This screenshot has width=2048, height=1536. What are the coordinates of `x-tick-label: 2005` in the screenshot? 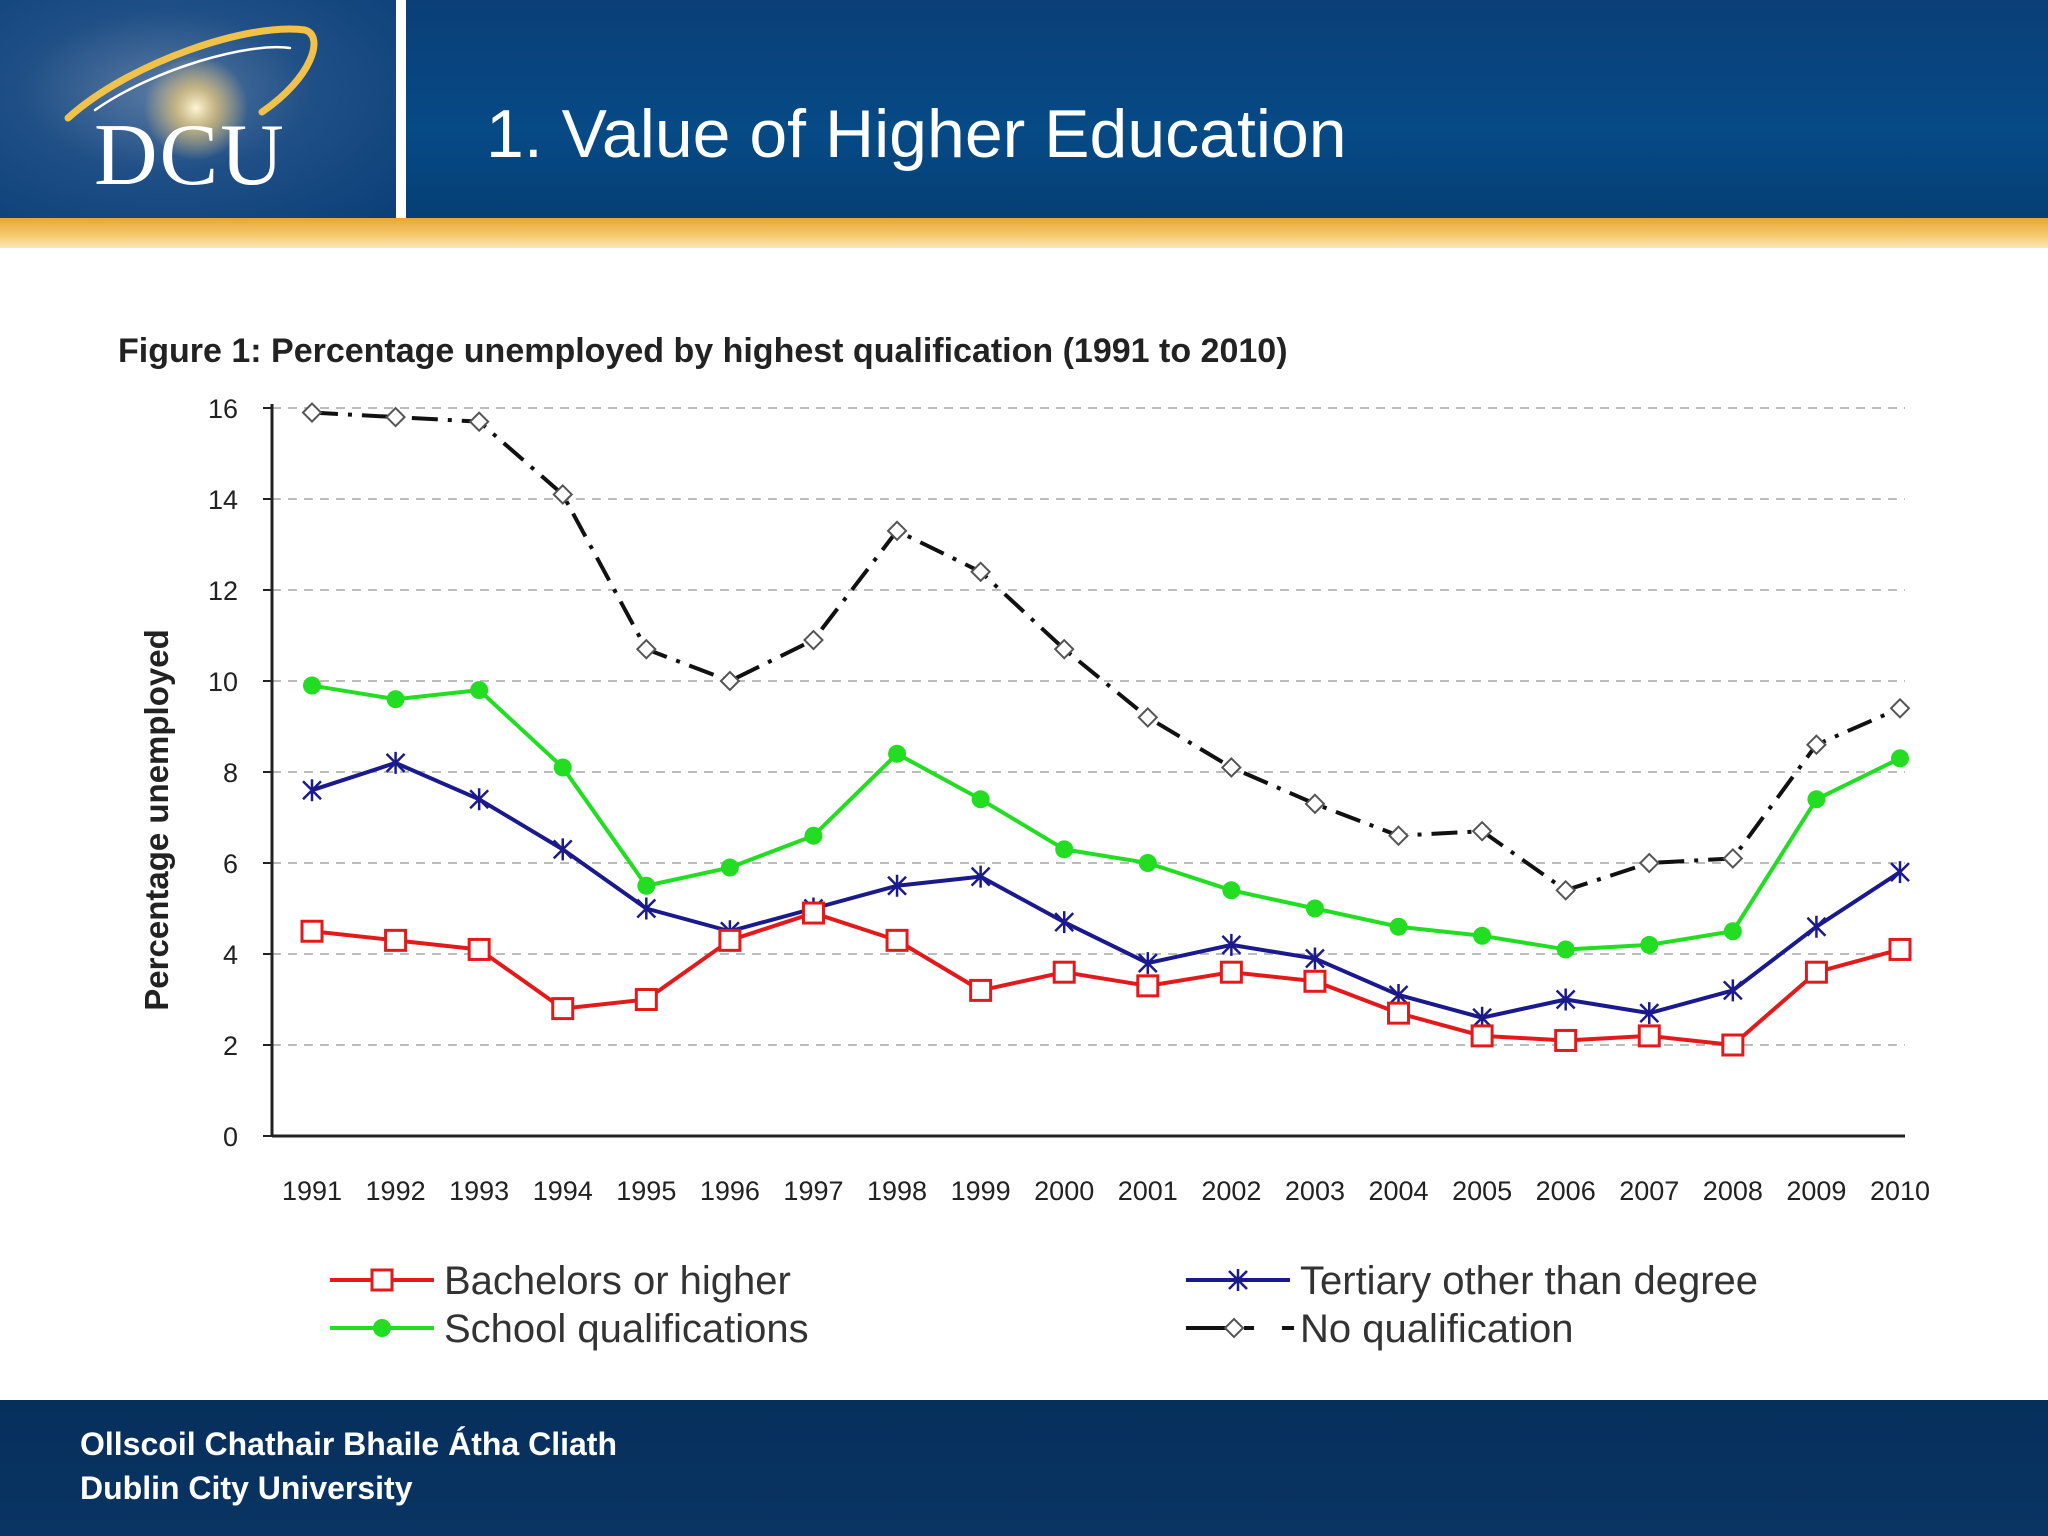 It's located at (1482, 1191).